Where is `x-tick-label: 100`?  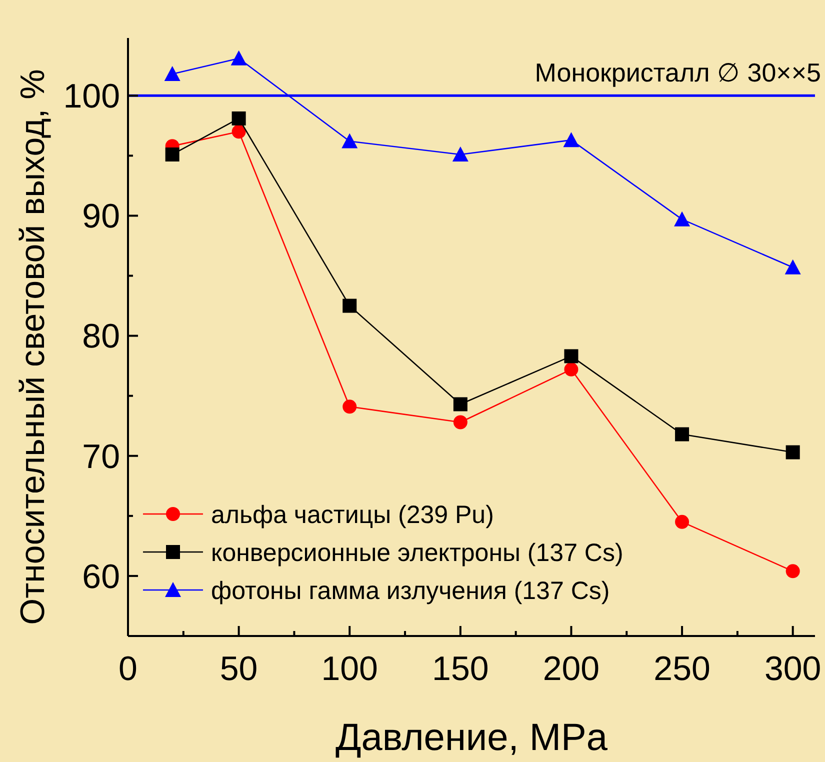
x-tick-label: 100 is located at coordinates (349, 669).